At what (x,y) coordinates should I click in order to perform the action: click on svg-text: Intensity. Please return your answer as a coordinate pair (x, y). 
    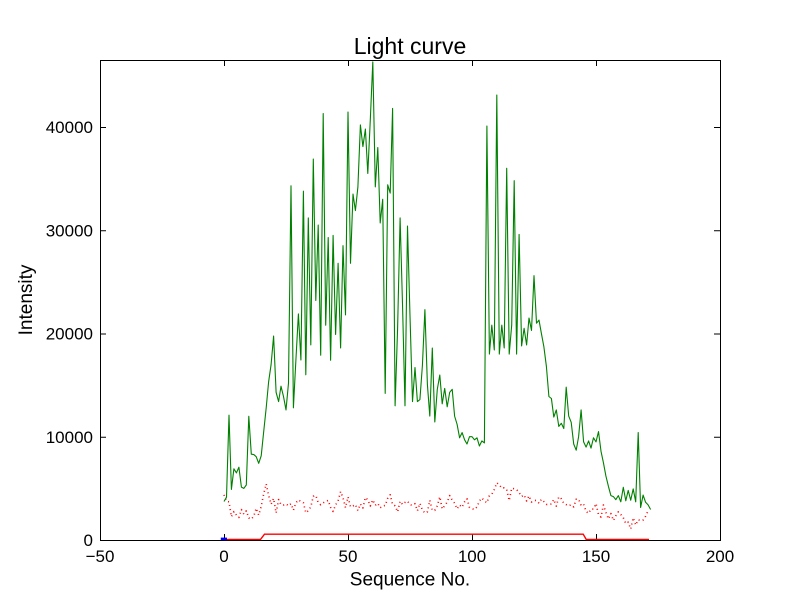
    Looking at the image, I should click on (26, 299).